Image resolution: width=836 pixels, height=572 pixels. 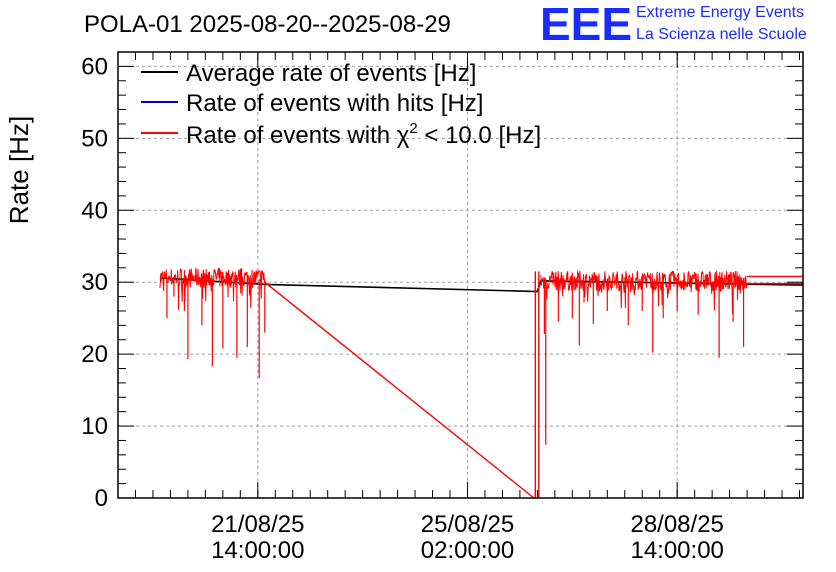 I want to click on y-tick-label-60: 60, so click(x=94, y=66).